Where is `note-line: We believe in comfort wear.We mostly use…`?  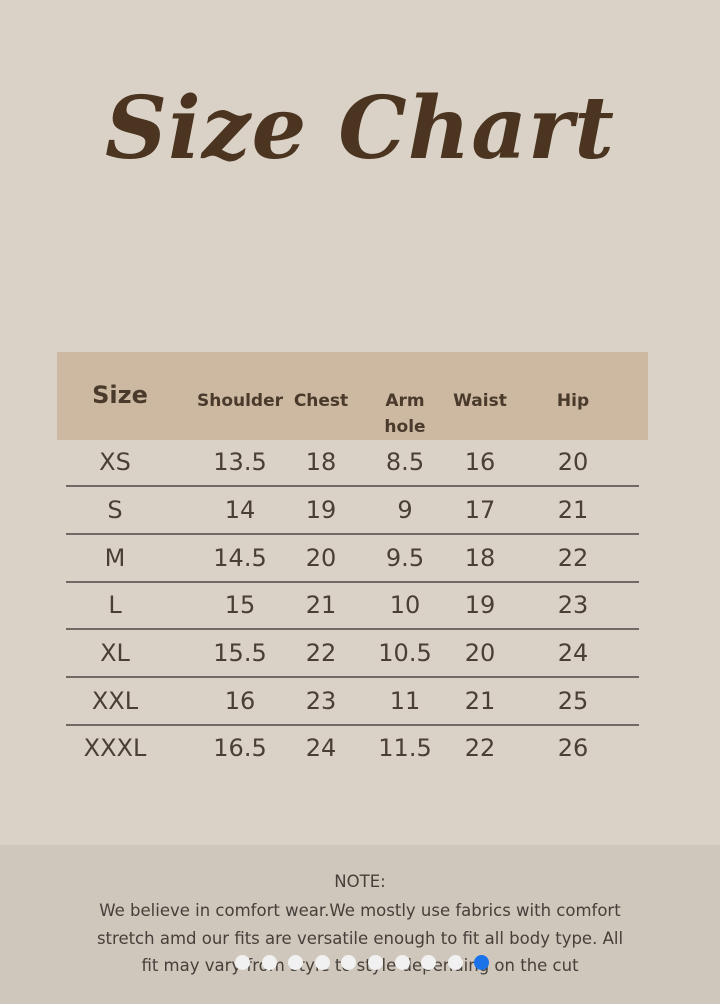 note-line: We believe in comfort wear.We mostly use… is located at coordinates (360, 910).